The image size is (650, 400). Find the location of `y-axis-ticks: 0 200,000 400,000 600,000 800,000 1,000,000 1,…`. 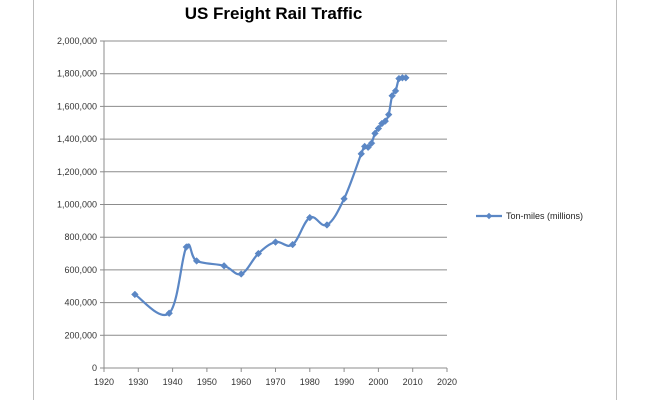

y-axis-ticks: 0 200,000 400,000 600,000 800,000 1,000,000 1,… is located at coordinates (80, 204).